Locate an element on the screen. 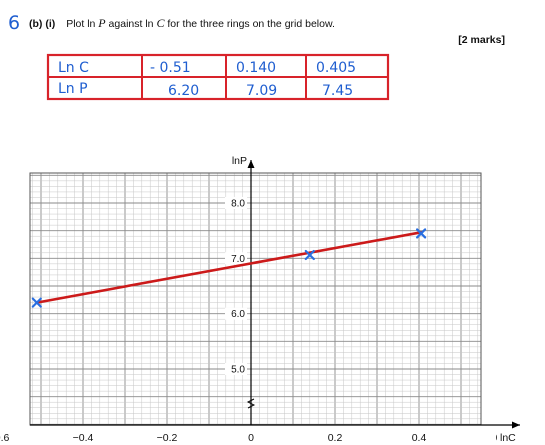  table-row-label: Ln C is located at coordinates (73, 68).